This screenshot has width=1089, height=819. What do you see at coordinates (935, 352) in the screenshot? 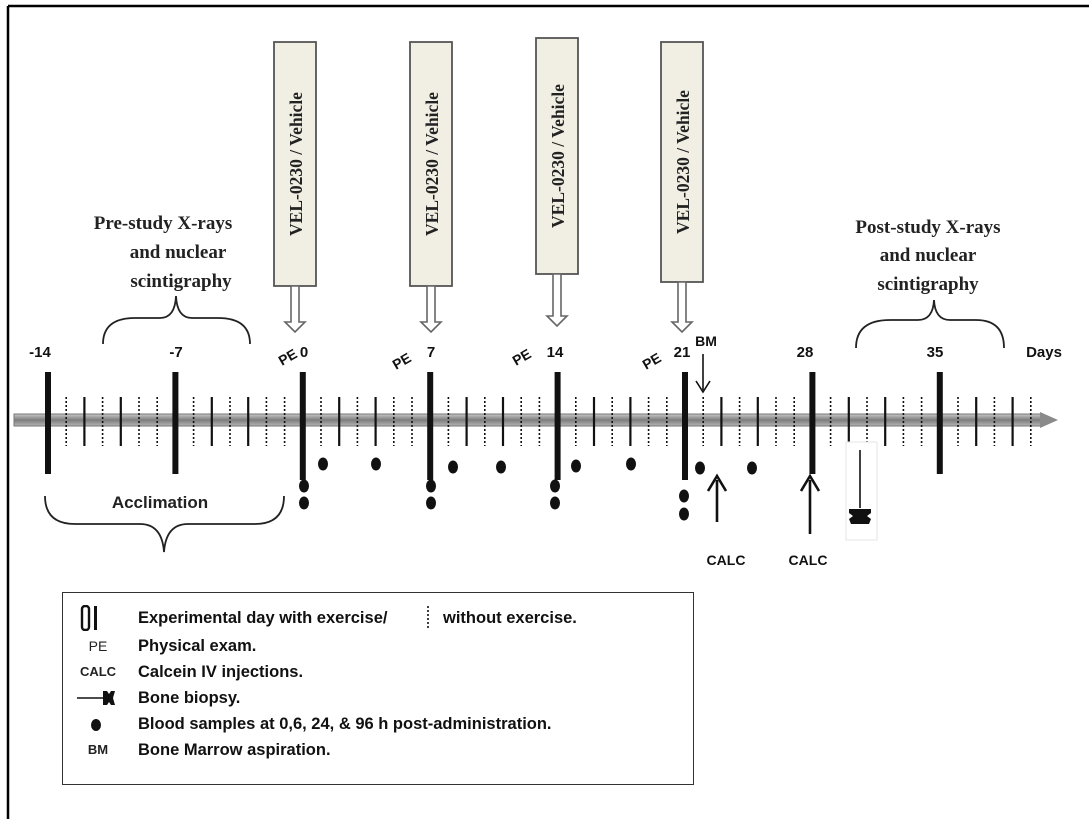
I see `day-label: 35` at bounding box center [935, 352].